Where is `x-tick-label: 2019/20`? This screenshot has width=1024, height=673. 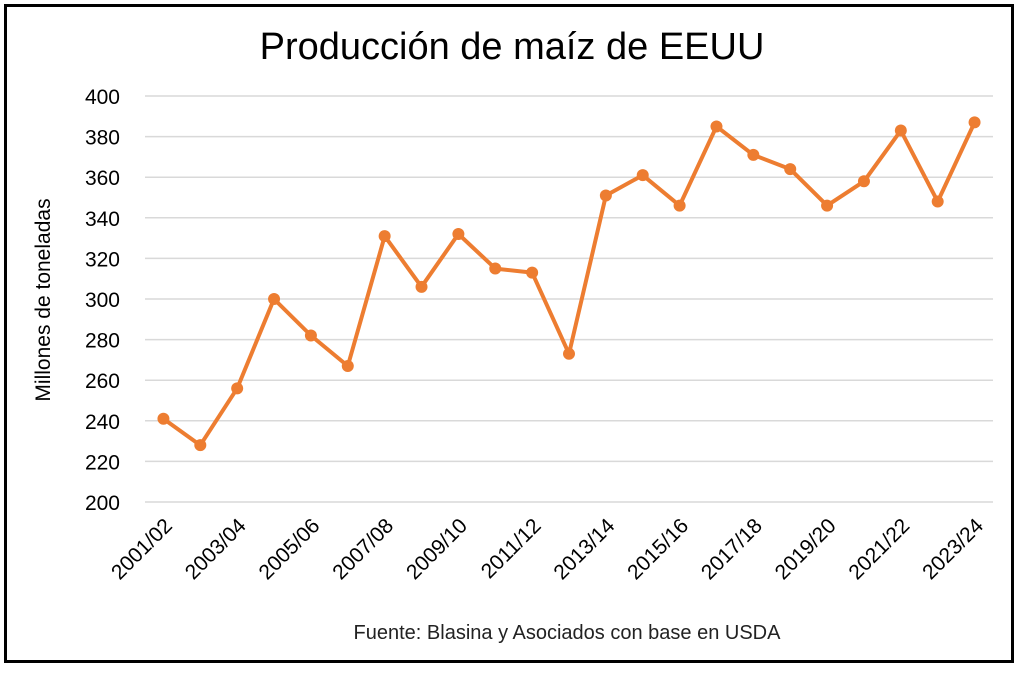
x-tick-label: 2019/20 is located at coordinates (806, 549).